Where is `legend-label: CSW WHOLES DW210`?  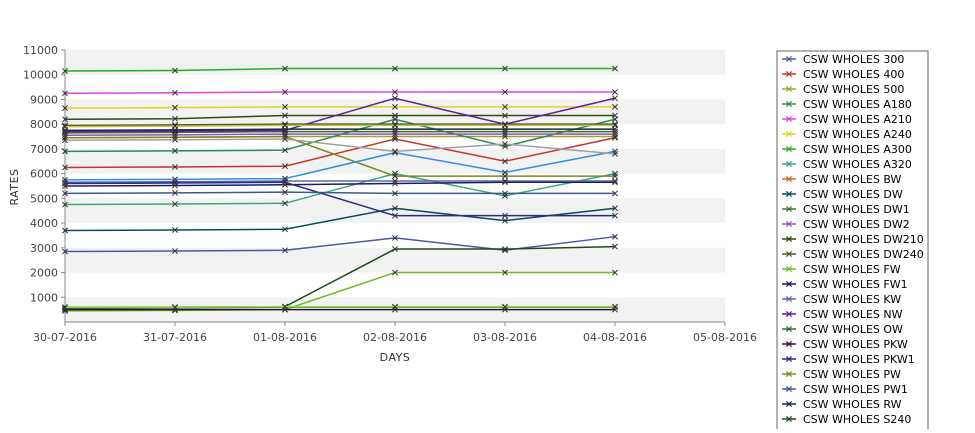
legend-label: CSW WHOLES DW210 is located at coordinates (863, 239).